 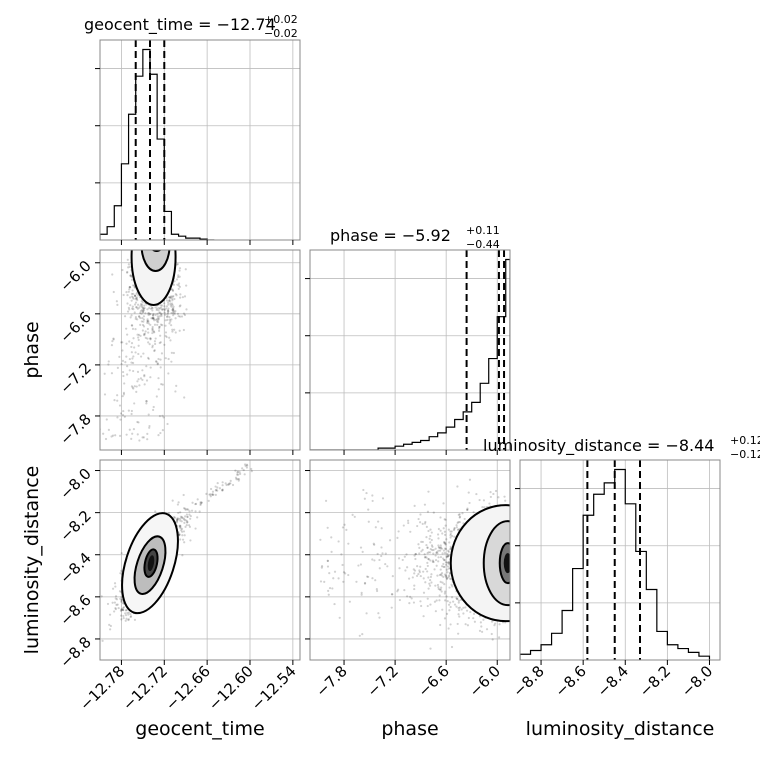 I want to click on diag-phase-bar, so click(x=450, y=438).